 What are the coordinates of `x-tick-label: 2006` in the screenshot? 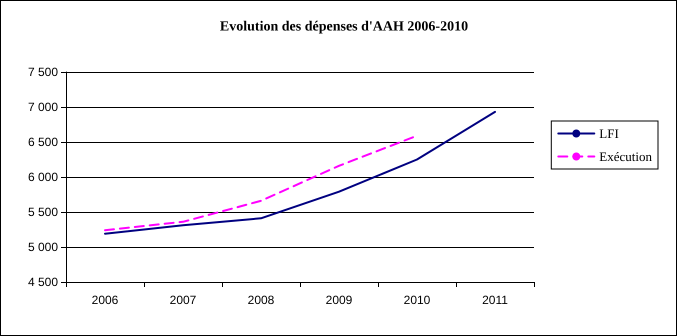 It's located at (105, 300).